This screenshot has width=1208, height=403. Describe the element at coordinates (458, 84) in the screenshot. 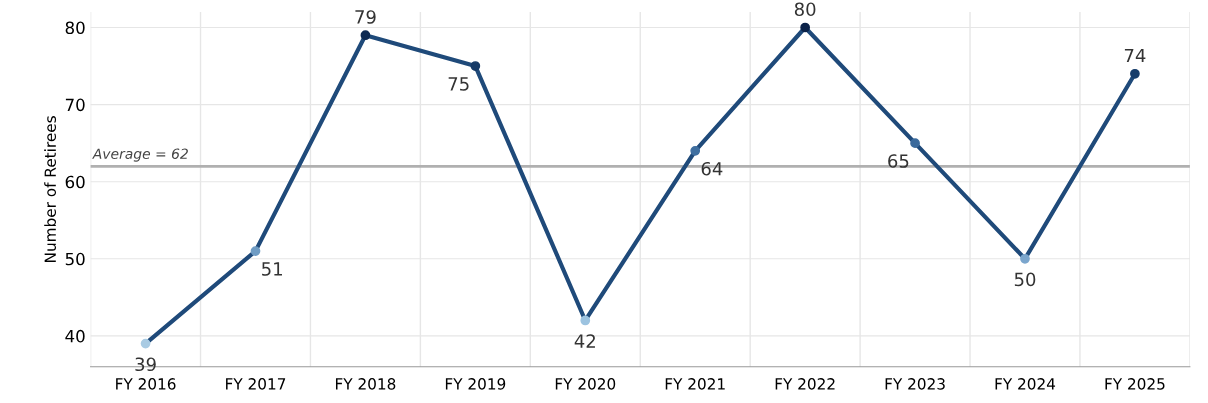

I see `data-label: 75` at that location.